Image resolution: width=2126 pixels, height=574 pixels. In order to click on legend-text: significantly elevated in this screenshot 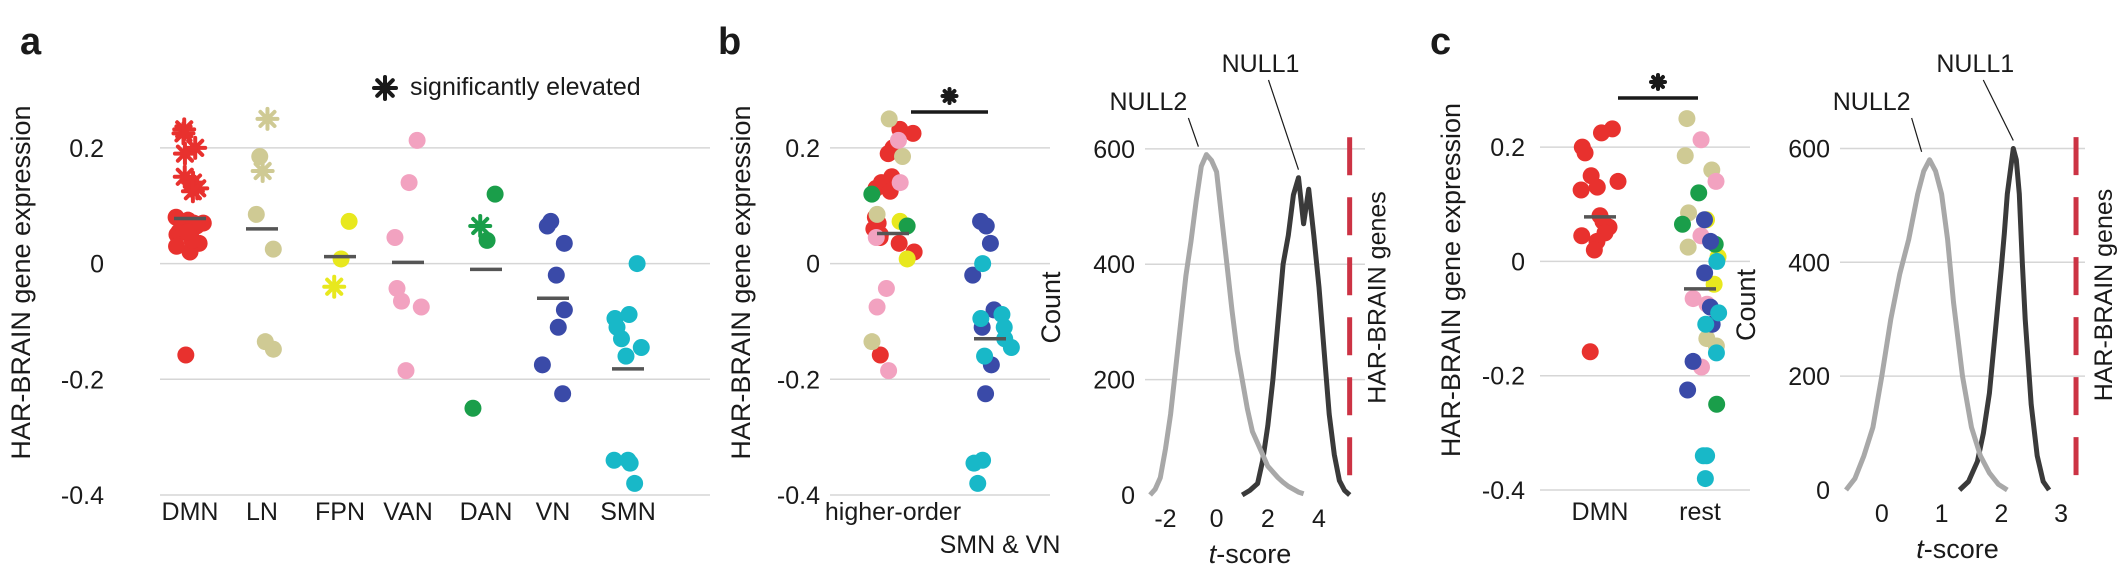, I will do `click(525, 87)`.